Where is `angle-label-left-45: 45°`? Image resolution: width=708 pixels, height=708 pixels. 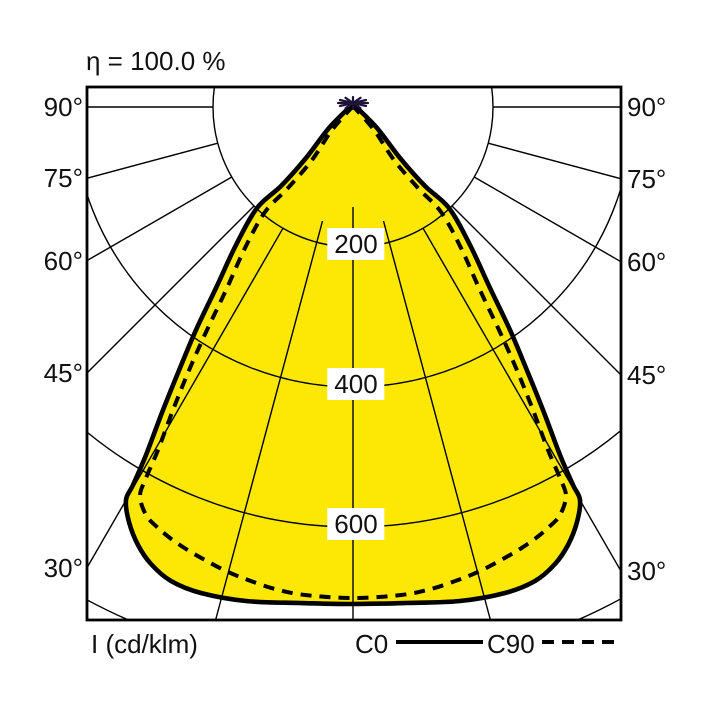 angle-label-left-45: 45° is located at coordinates (63, 373).